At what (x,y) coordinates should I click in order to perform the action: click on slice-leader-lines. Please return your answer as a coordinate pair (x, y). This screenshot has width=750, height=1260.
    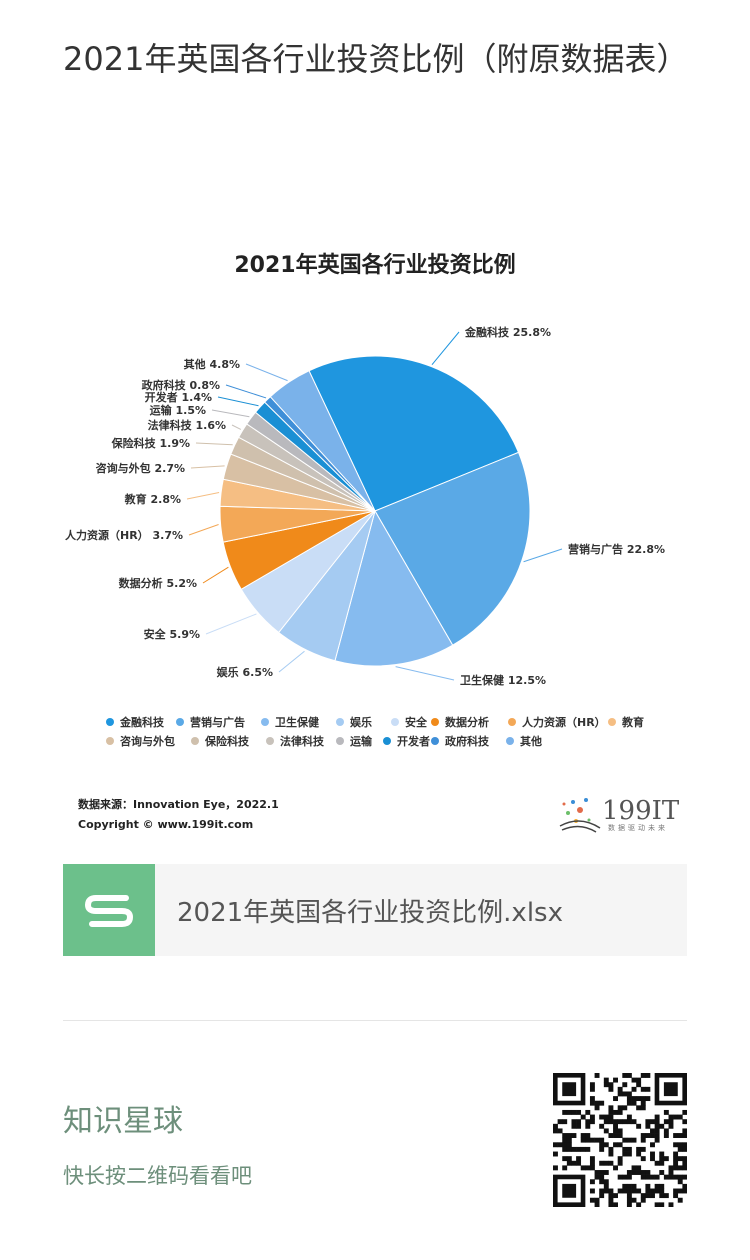
    Looking at the image, I should click on (374, 506).